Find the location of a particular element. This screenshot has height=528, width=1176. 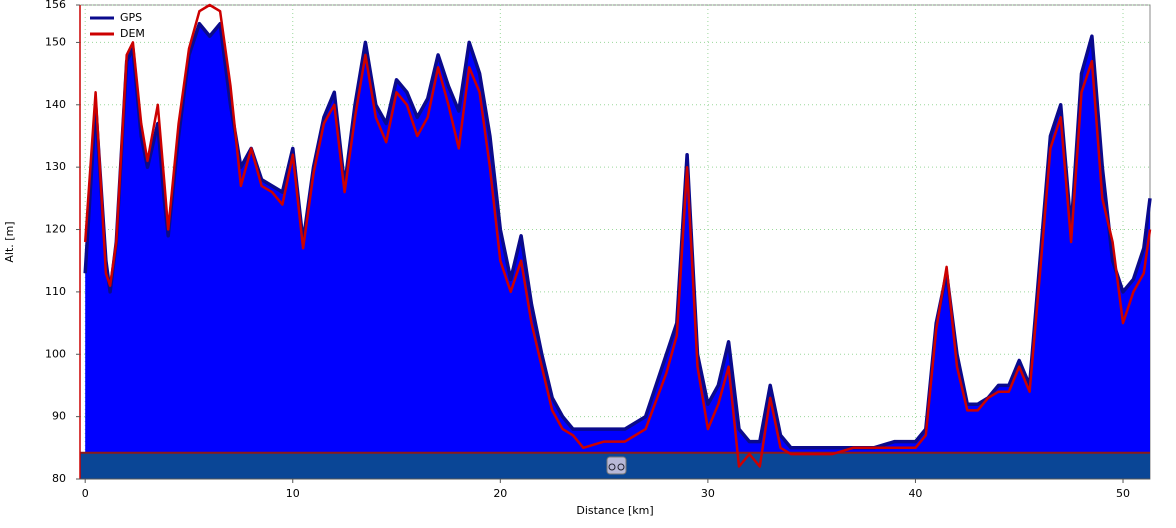

x-tick-label: 40 is located at coordinates (915, 493).